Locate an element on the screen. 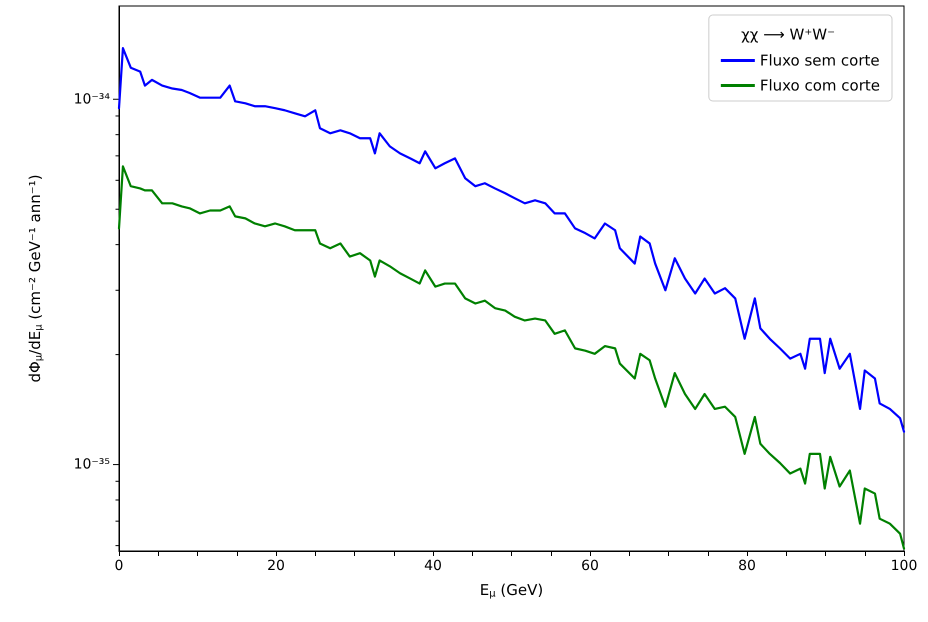 This screenshot has width=928, height=622. x-tick-label: 0 is located at coordinates (119, 566).